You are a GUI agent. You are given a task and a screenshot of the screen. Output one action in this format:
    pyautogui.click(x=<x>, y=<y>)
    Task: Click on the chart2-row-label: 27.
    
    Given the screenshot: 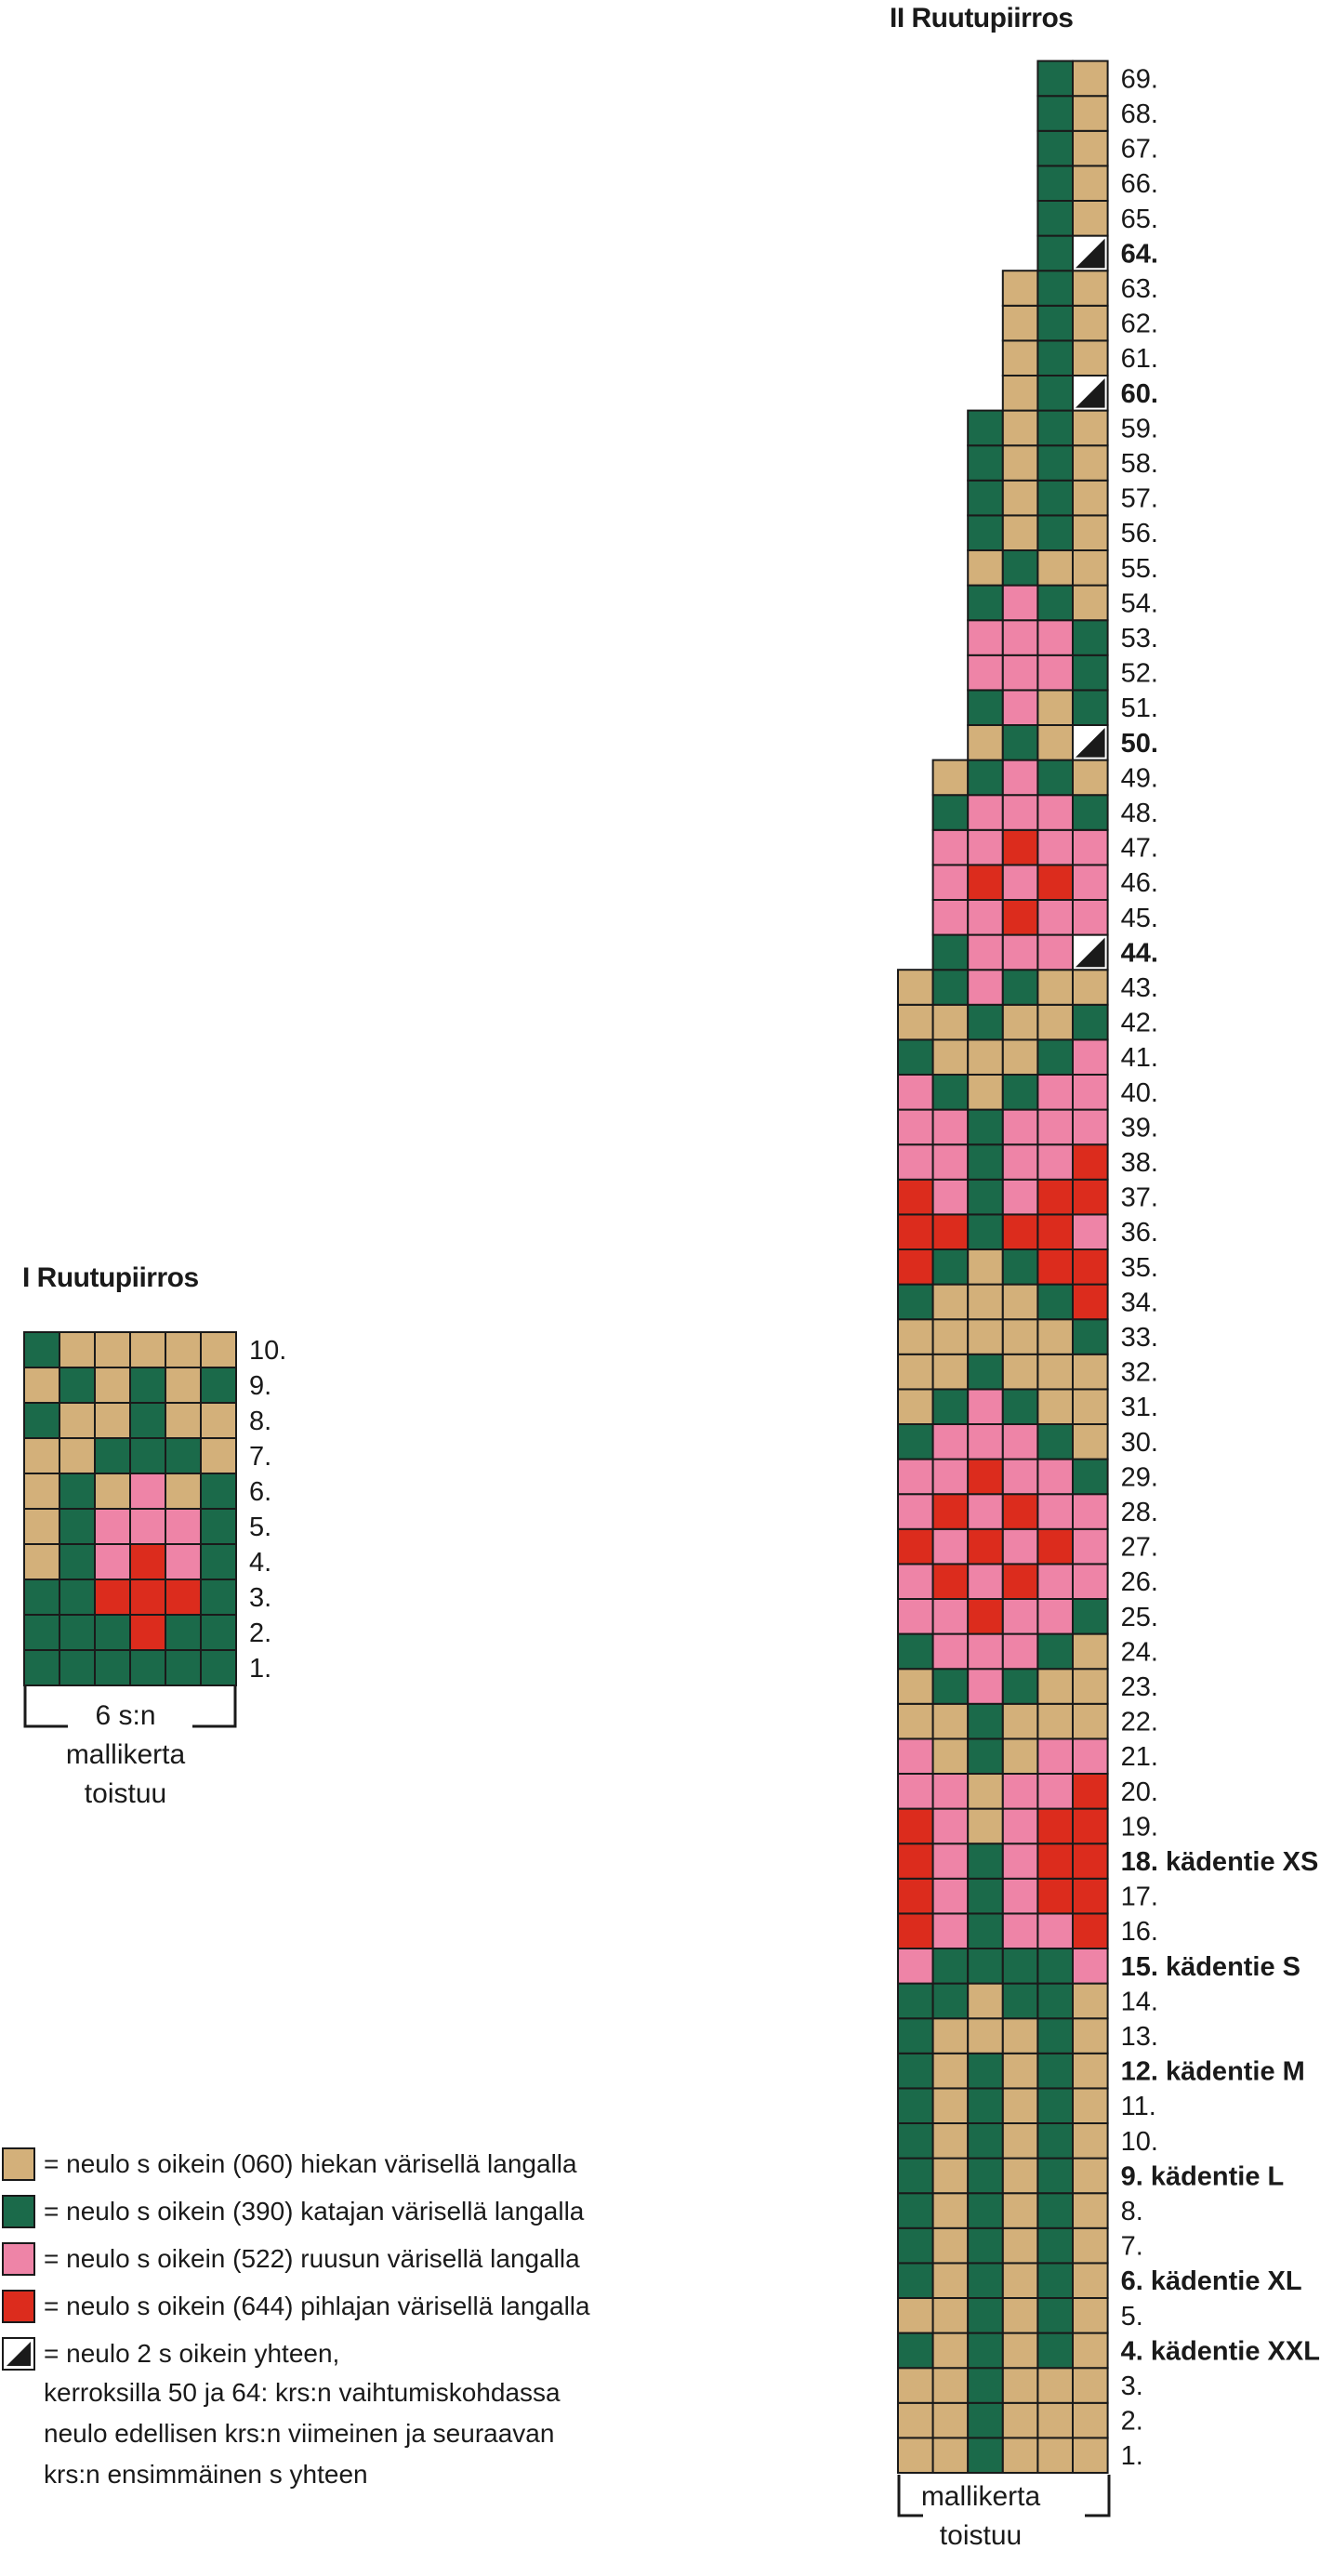 What is the action you would take?
    pyautogui.click(x=1139, y=1548)
    